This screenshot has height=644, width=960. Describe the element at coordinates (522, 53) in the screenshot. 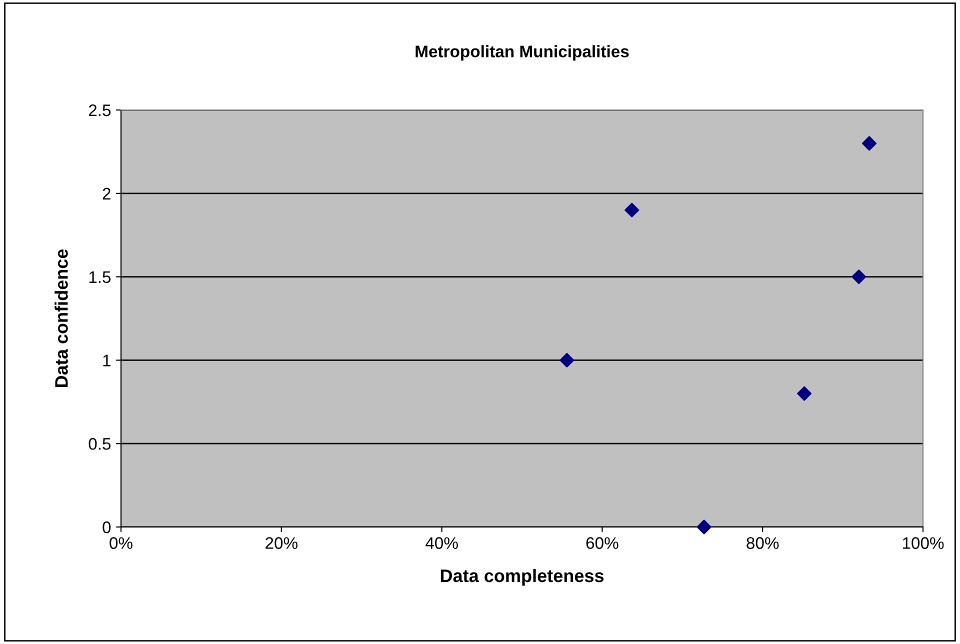

I see `chart-title: Metropolitan Municipalities` at that location.